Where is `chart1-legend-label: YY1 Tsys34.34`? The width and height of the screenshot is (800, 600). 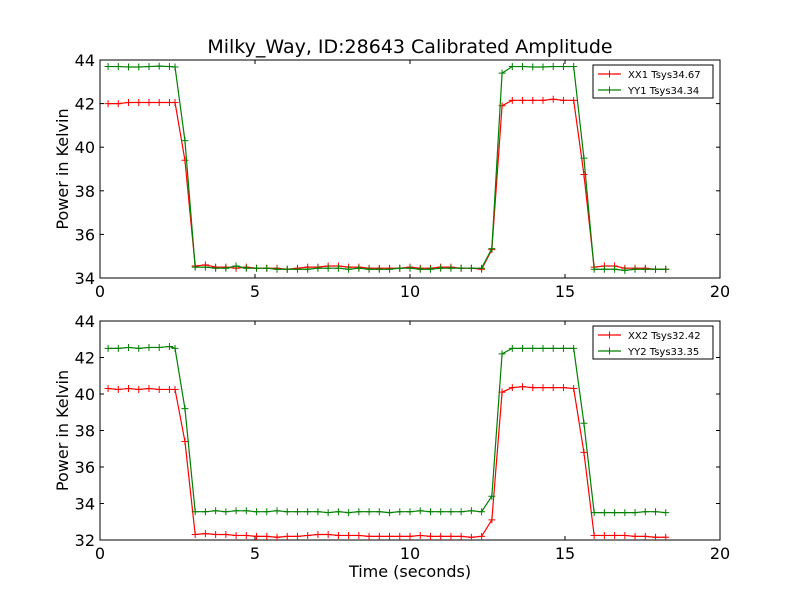 chart1-legend-label: YY1 Tsys34.34 is located at coordinates (663, 91).